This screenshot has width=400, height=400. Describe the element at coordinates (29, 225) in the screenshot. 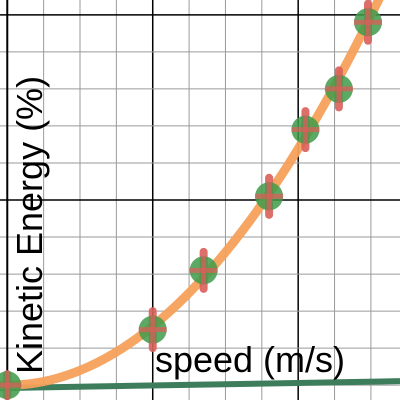

I see `y-axis-label: Kinetic Energy (%)` at that location.